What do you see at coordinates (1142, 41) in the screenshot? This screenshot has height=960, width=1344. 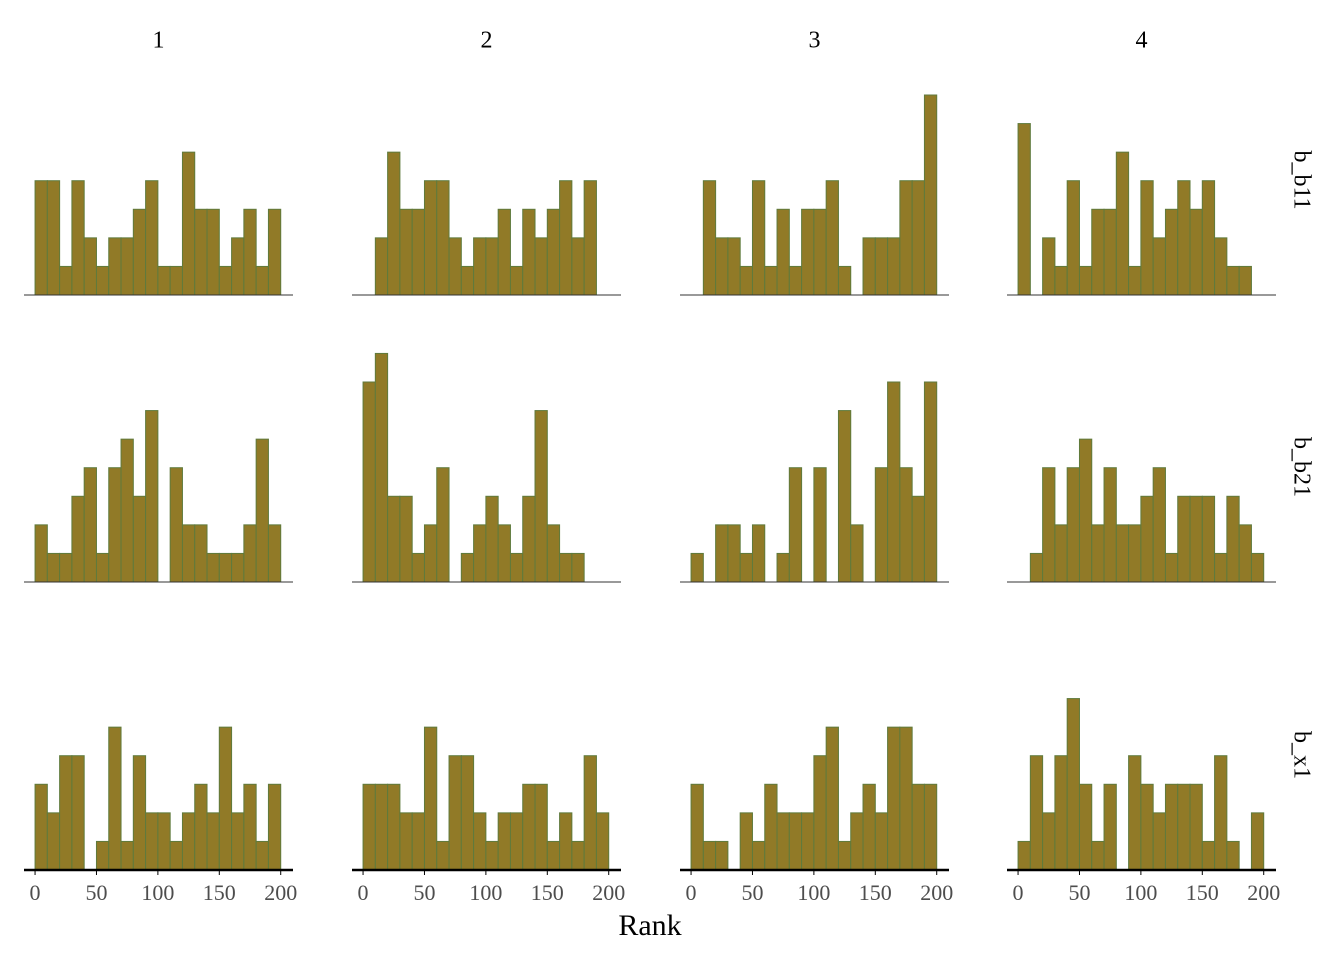 I see `column-strip-label: 4` at bounding box center [1142, 41].